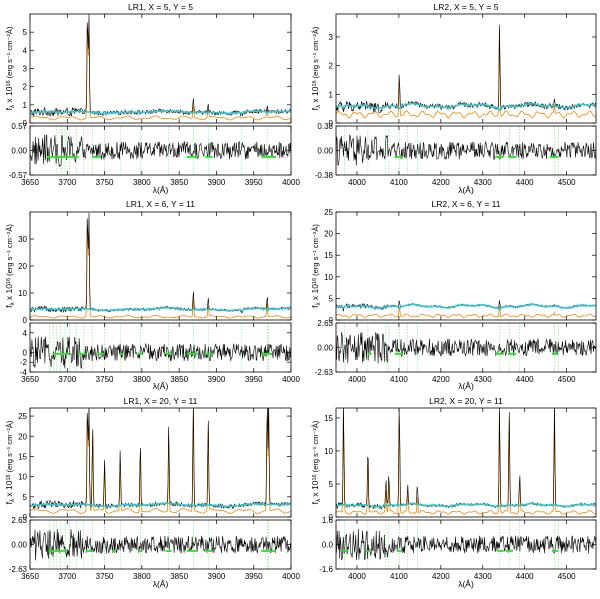  I want to click on resid-y-tick-label: 0, so click(25, 352).